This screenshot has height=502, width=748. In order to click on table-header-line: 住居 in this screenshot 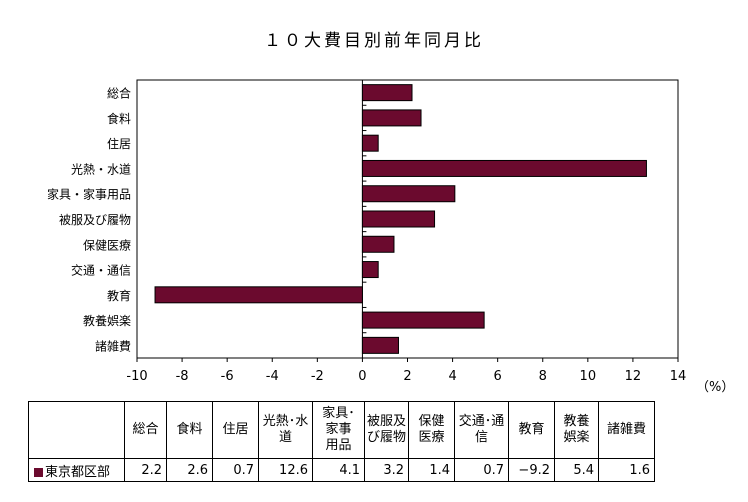, I will do `click(235, 429)`.